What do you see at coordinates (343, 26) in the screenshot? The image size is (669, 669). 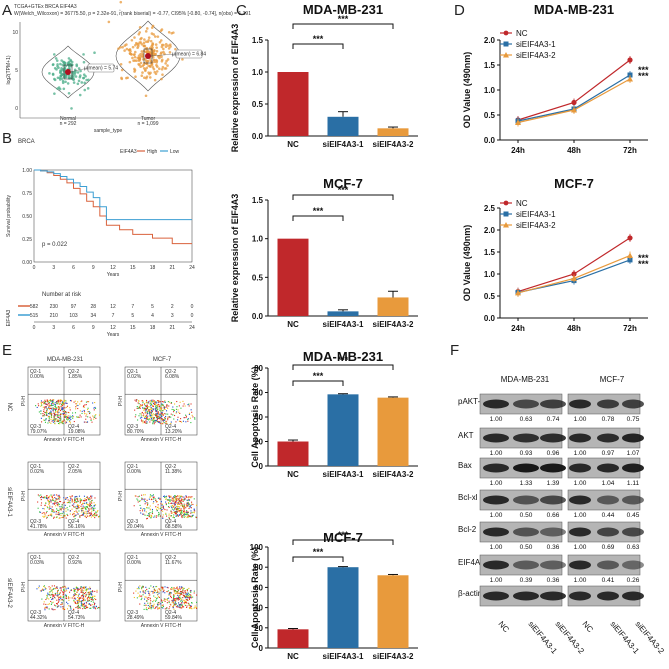 I see `chart-sig-bracket` at bounding box center [343, 26].